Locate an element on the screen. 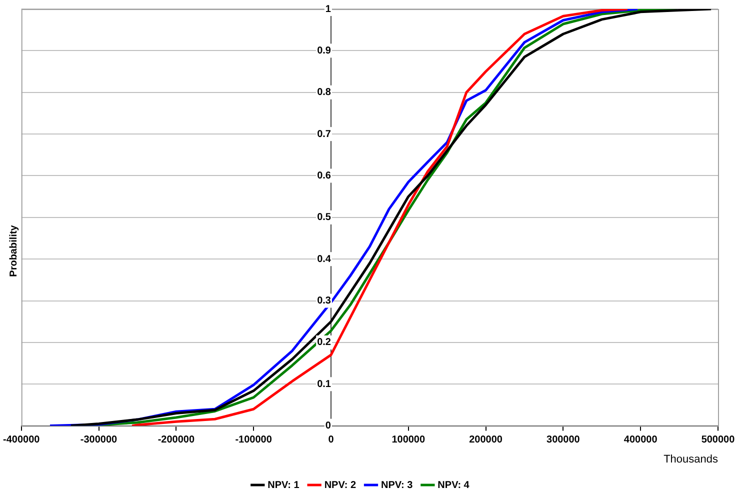 This screenshot has width=740, height=502. y-tick-label: 0.7 is located at coordinates (324, 134).